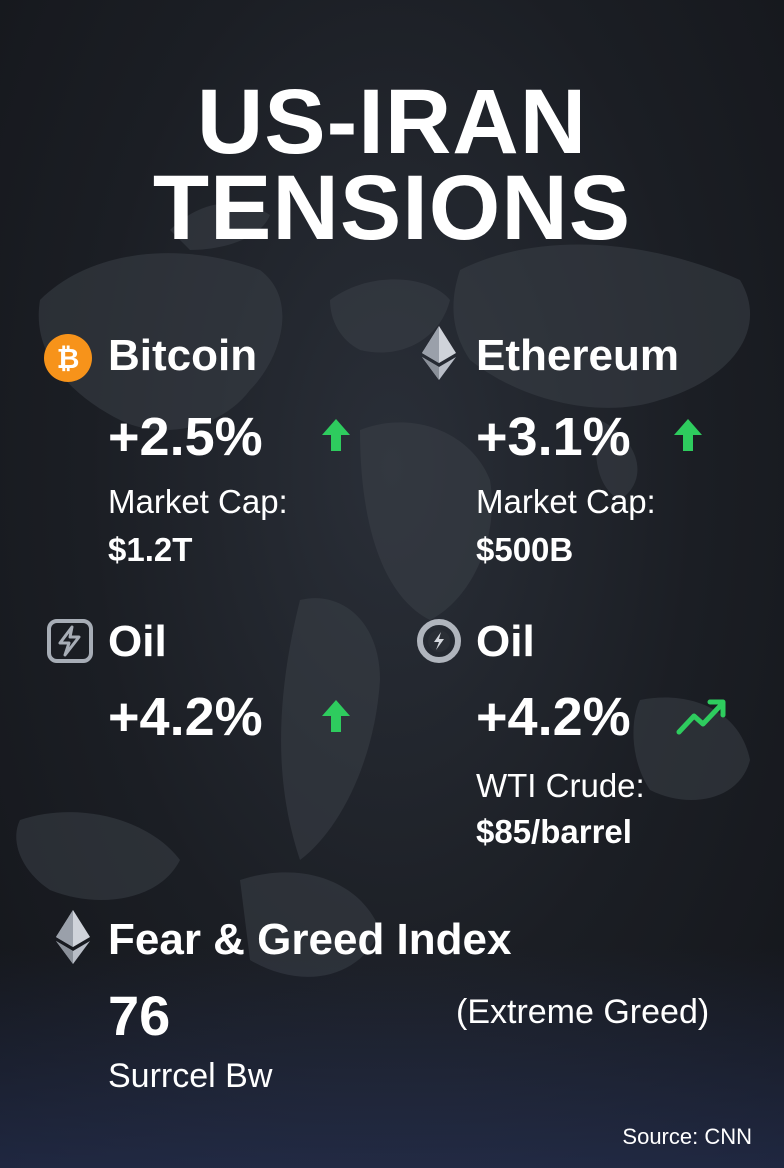  I want to click on asset-name: Ethereum, so click(577, 355).